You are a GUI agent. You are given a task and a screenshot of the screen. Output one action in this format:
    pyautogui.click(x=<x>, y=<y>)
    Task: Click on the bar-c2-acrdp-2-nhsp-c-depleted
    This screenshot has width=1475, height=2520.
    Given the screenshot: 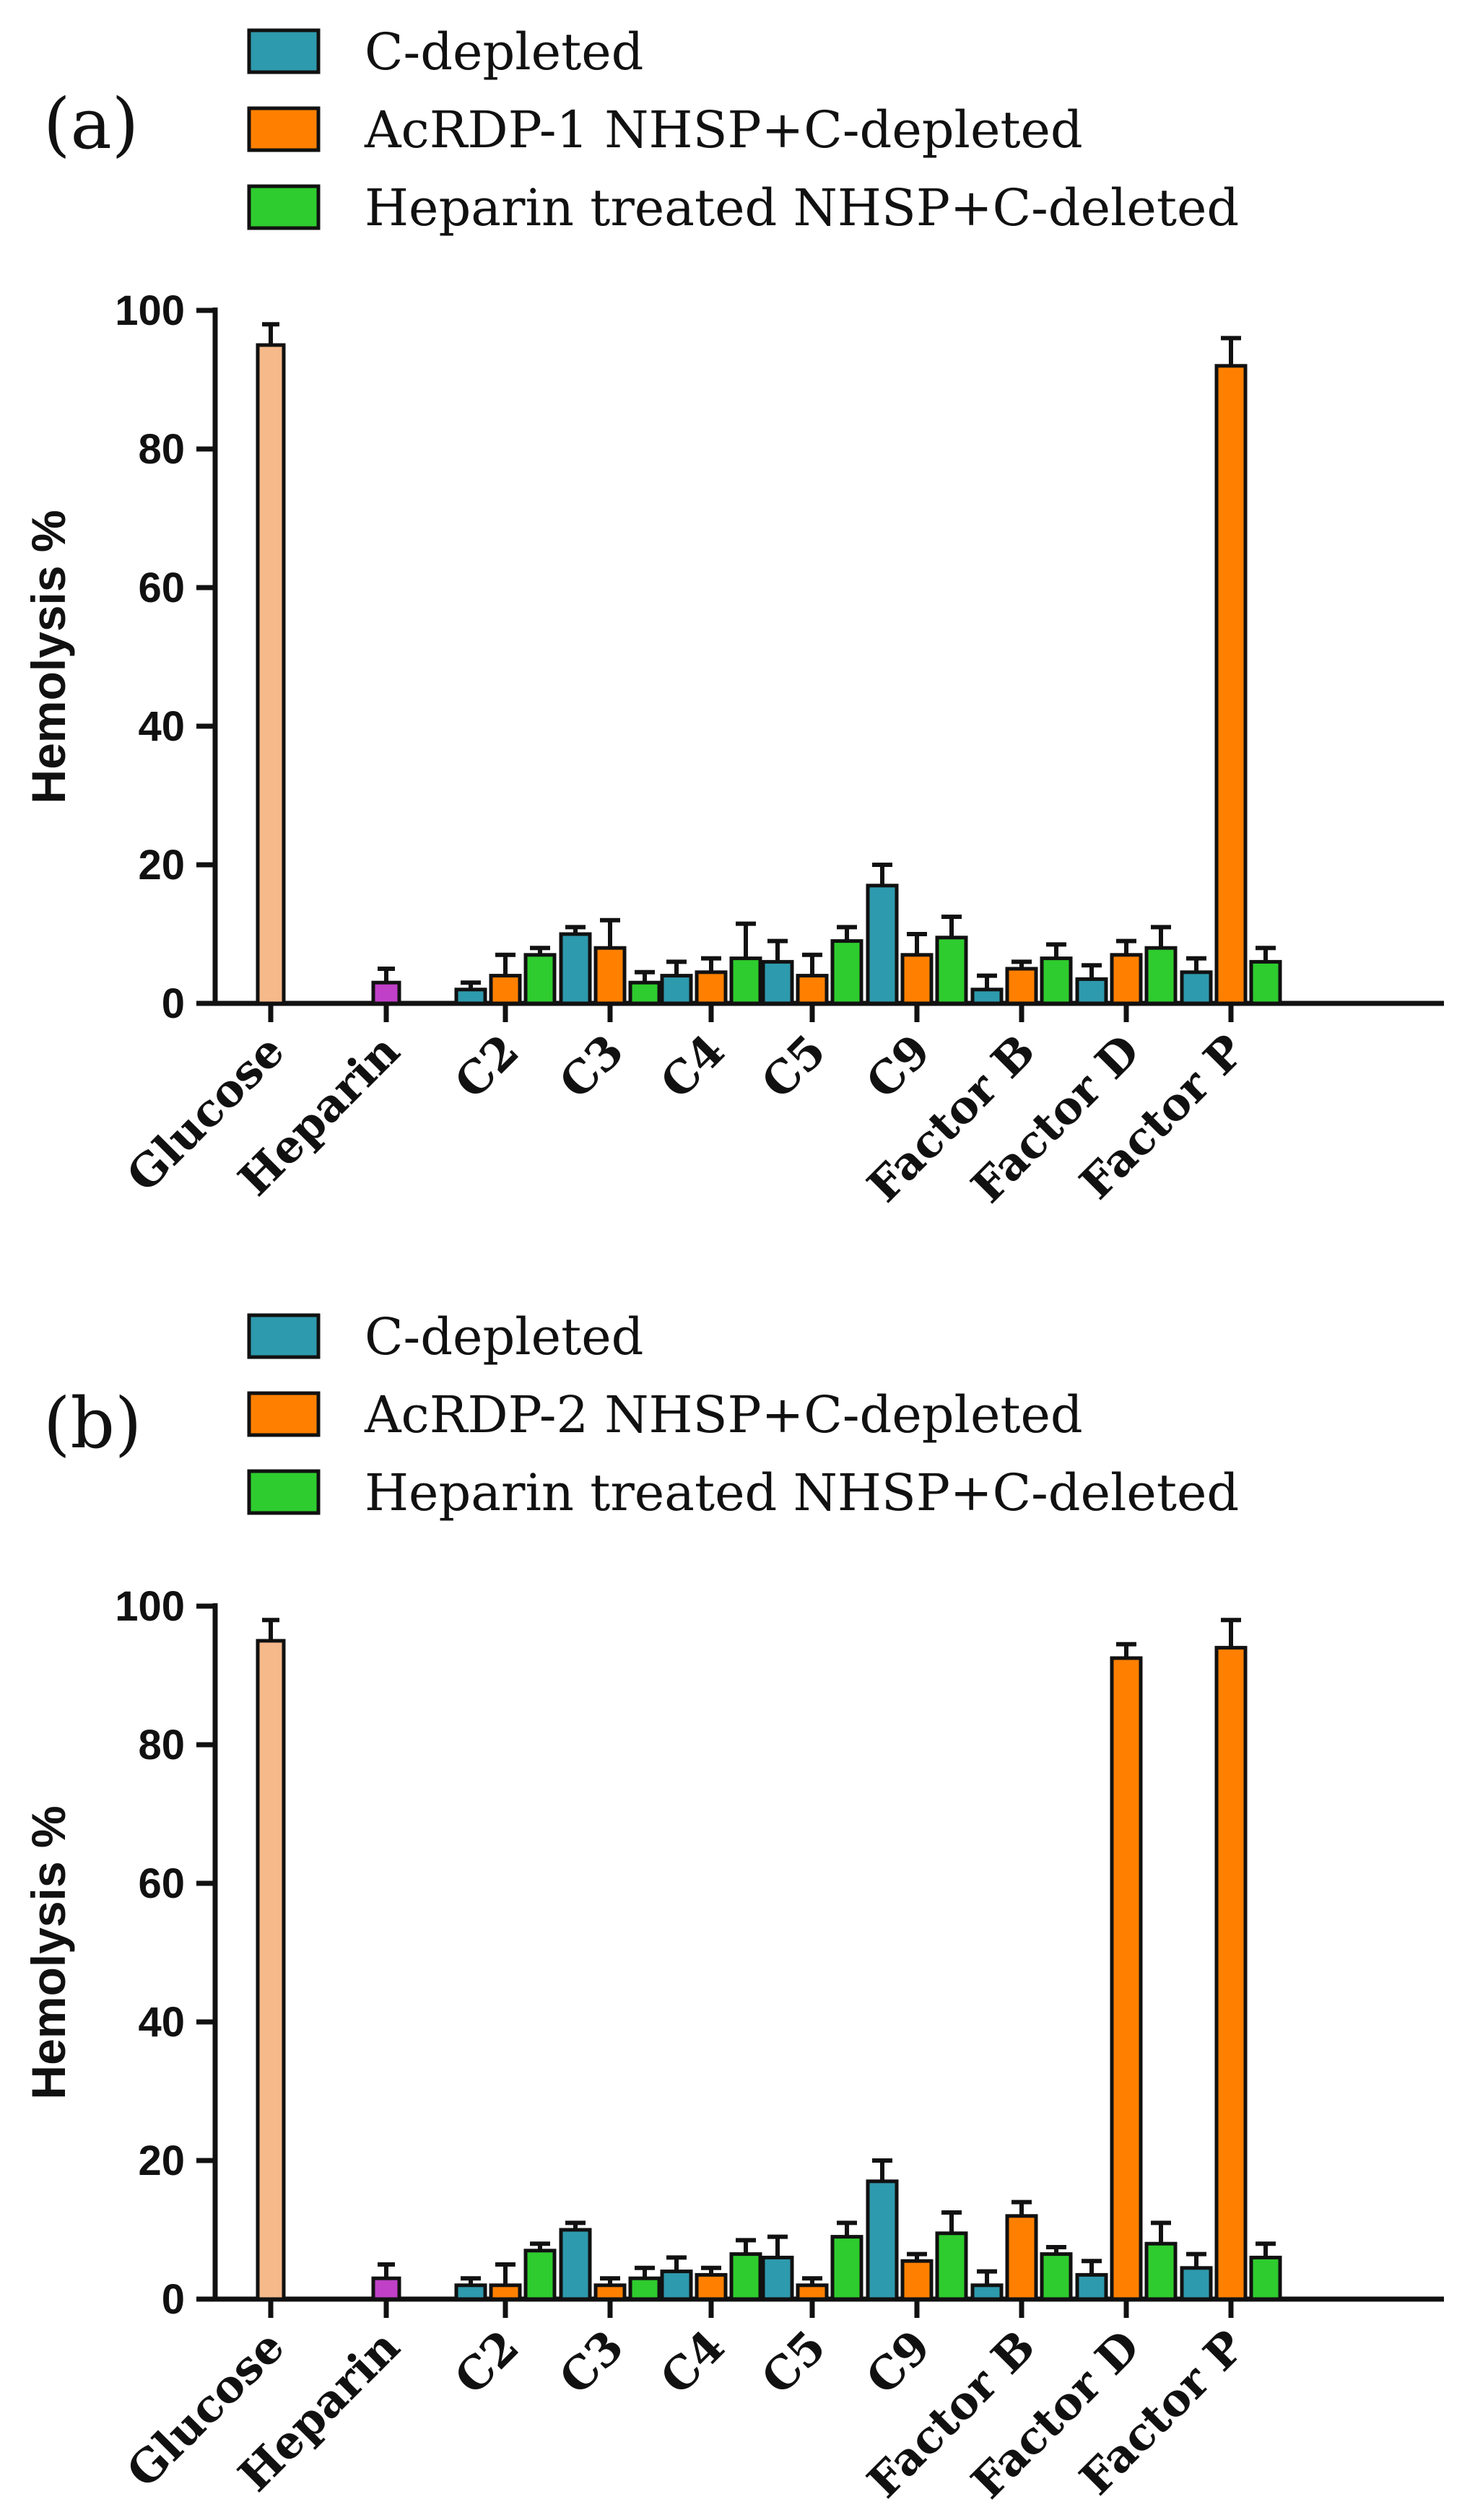 What is the action you would take?
    pyautogui.click(x=505, y=2292)
    